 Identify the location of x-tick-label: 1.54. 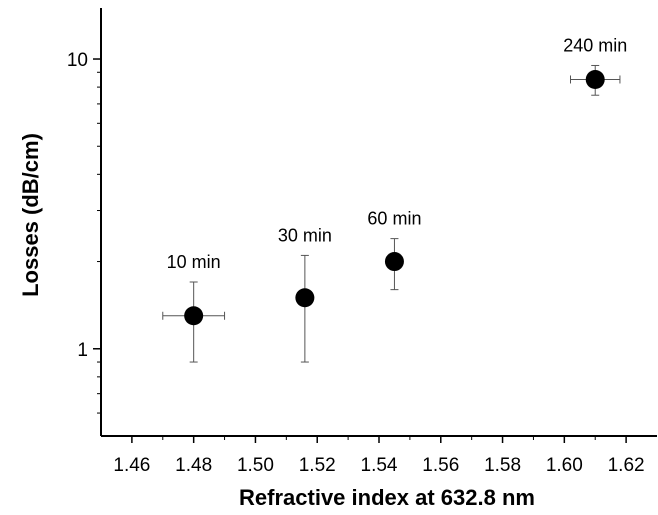
(379, 465).